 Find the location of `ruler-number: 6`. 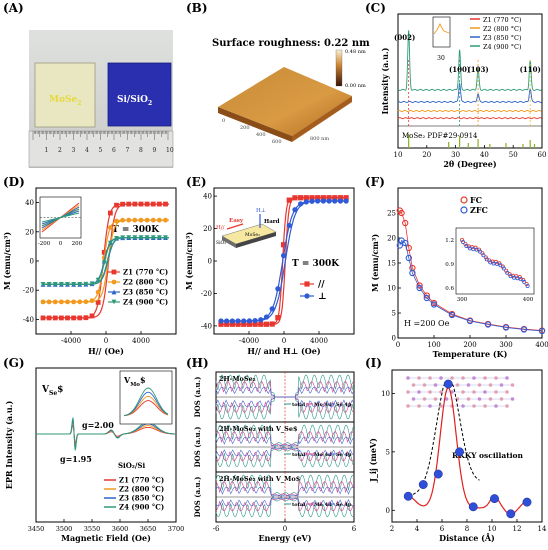

ruler-number: 6 is located at coordinates (114, 150).